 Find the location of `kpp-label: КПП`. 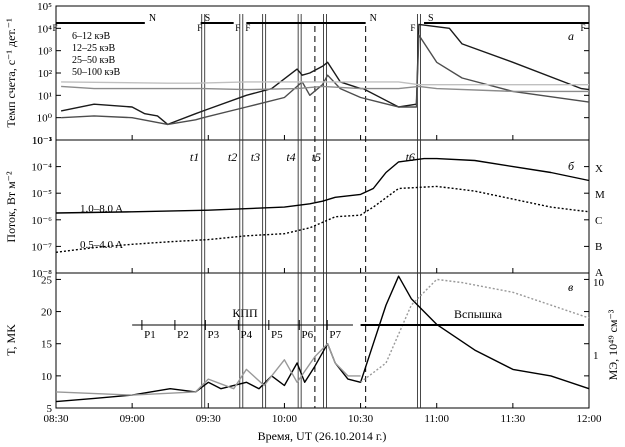

kpp-label: КПП is located at coordinates (245, 313).